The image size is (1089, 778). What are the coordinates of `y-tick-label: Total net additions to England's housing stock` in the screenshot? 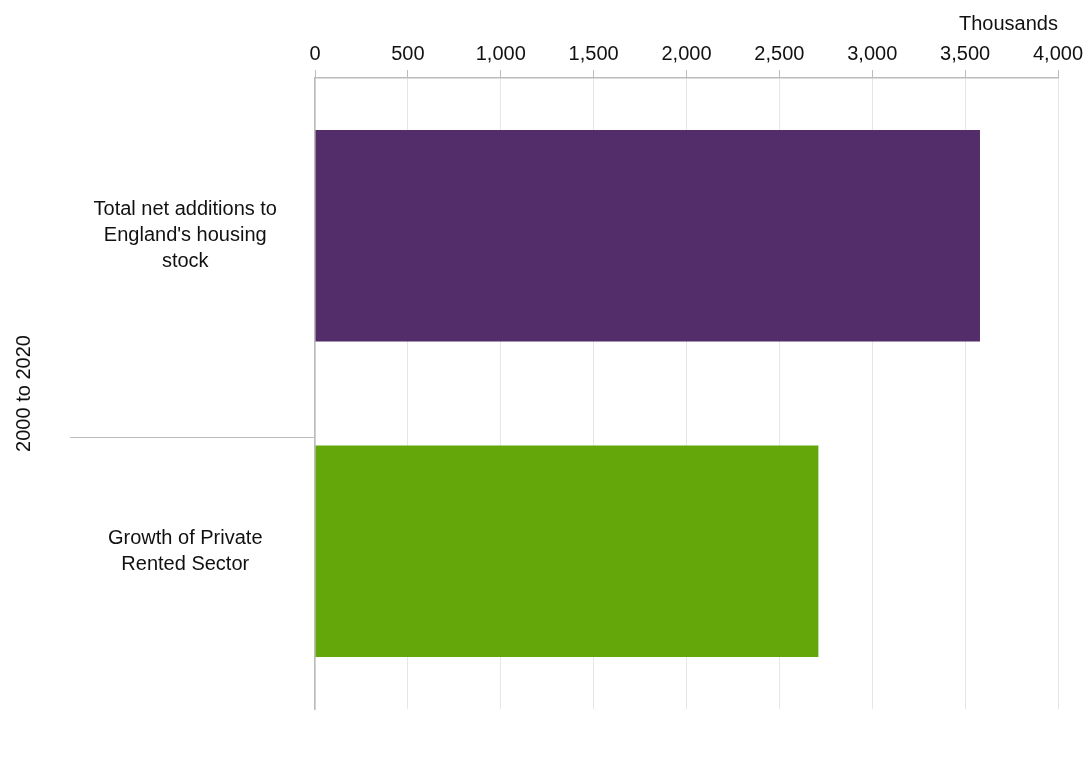 It's located at (185, 234).